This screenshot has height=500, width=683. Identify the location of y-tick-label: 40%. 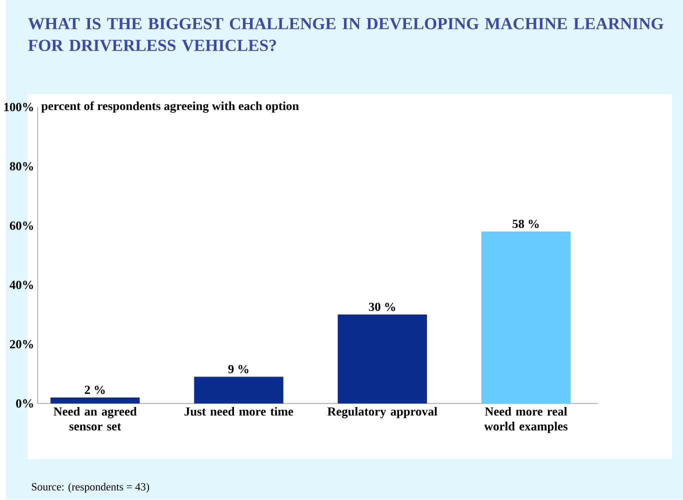
(21, 285).